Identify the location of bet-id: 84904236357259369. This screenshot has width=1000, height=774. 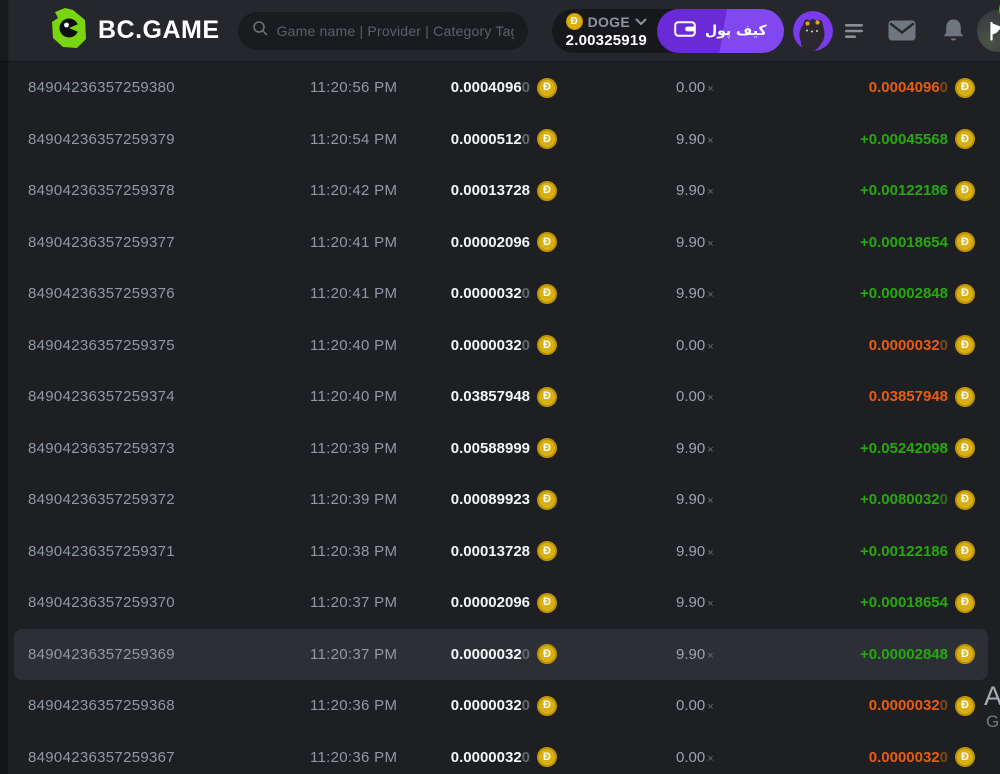
(101, 654).